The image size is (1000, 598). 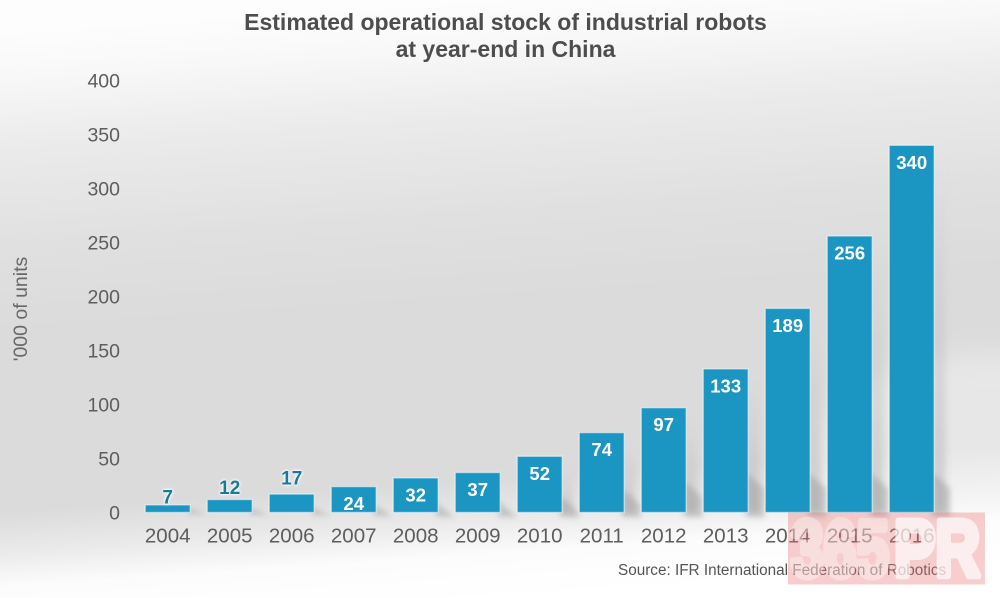 What do you see at coordinates (664, 536) in the screenshot?
I see `svg-text: 2012` at bounding box center [664, 536].